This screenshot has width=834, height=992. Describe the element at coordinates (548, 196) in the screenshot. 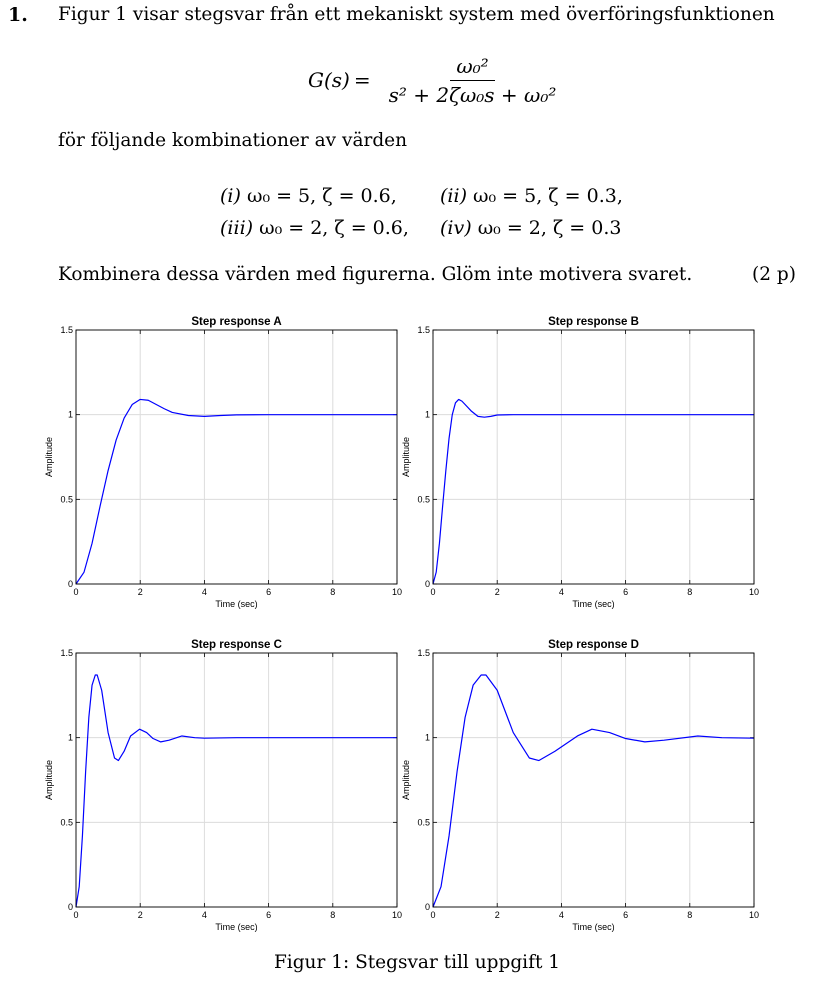

I see `combination-text: ω₀ = 5, ζ = 0.3,` at that location.